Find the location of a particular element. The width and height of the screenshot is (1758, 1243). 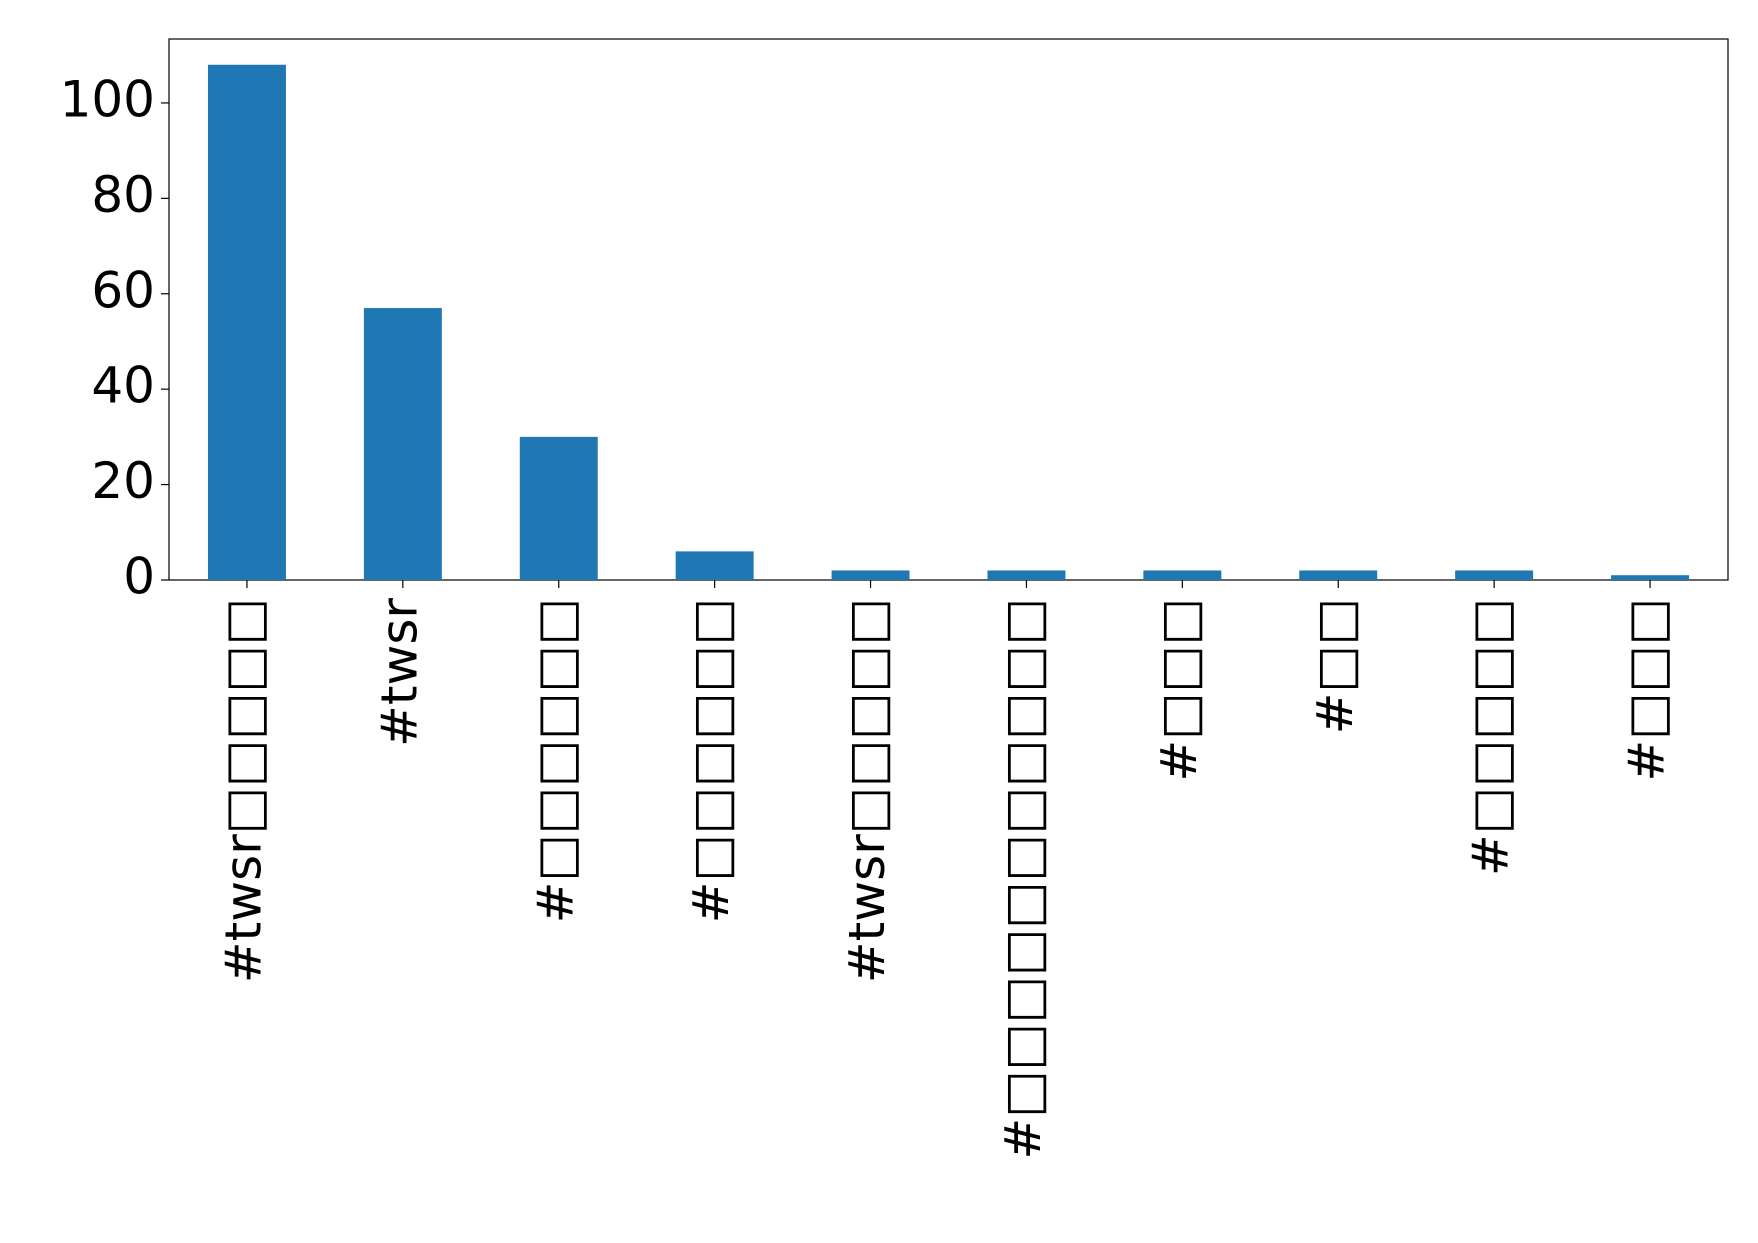

x-tick-label: #□□ is located at coordinates (1335, 666).